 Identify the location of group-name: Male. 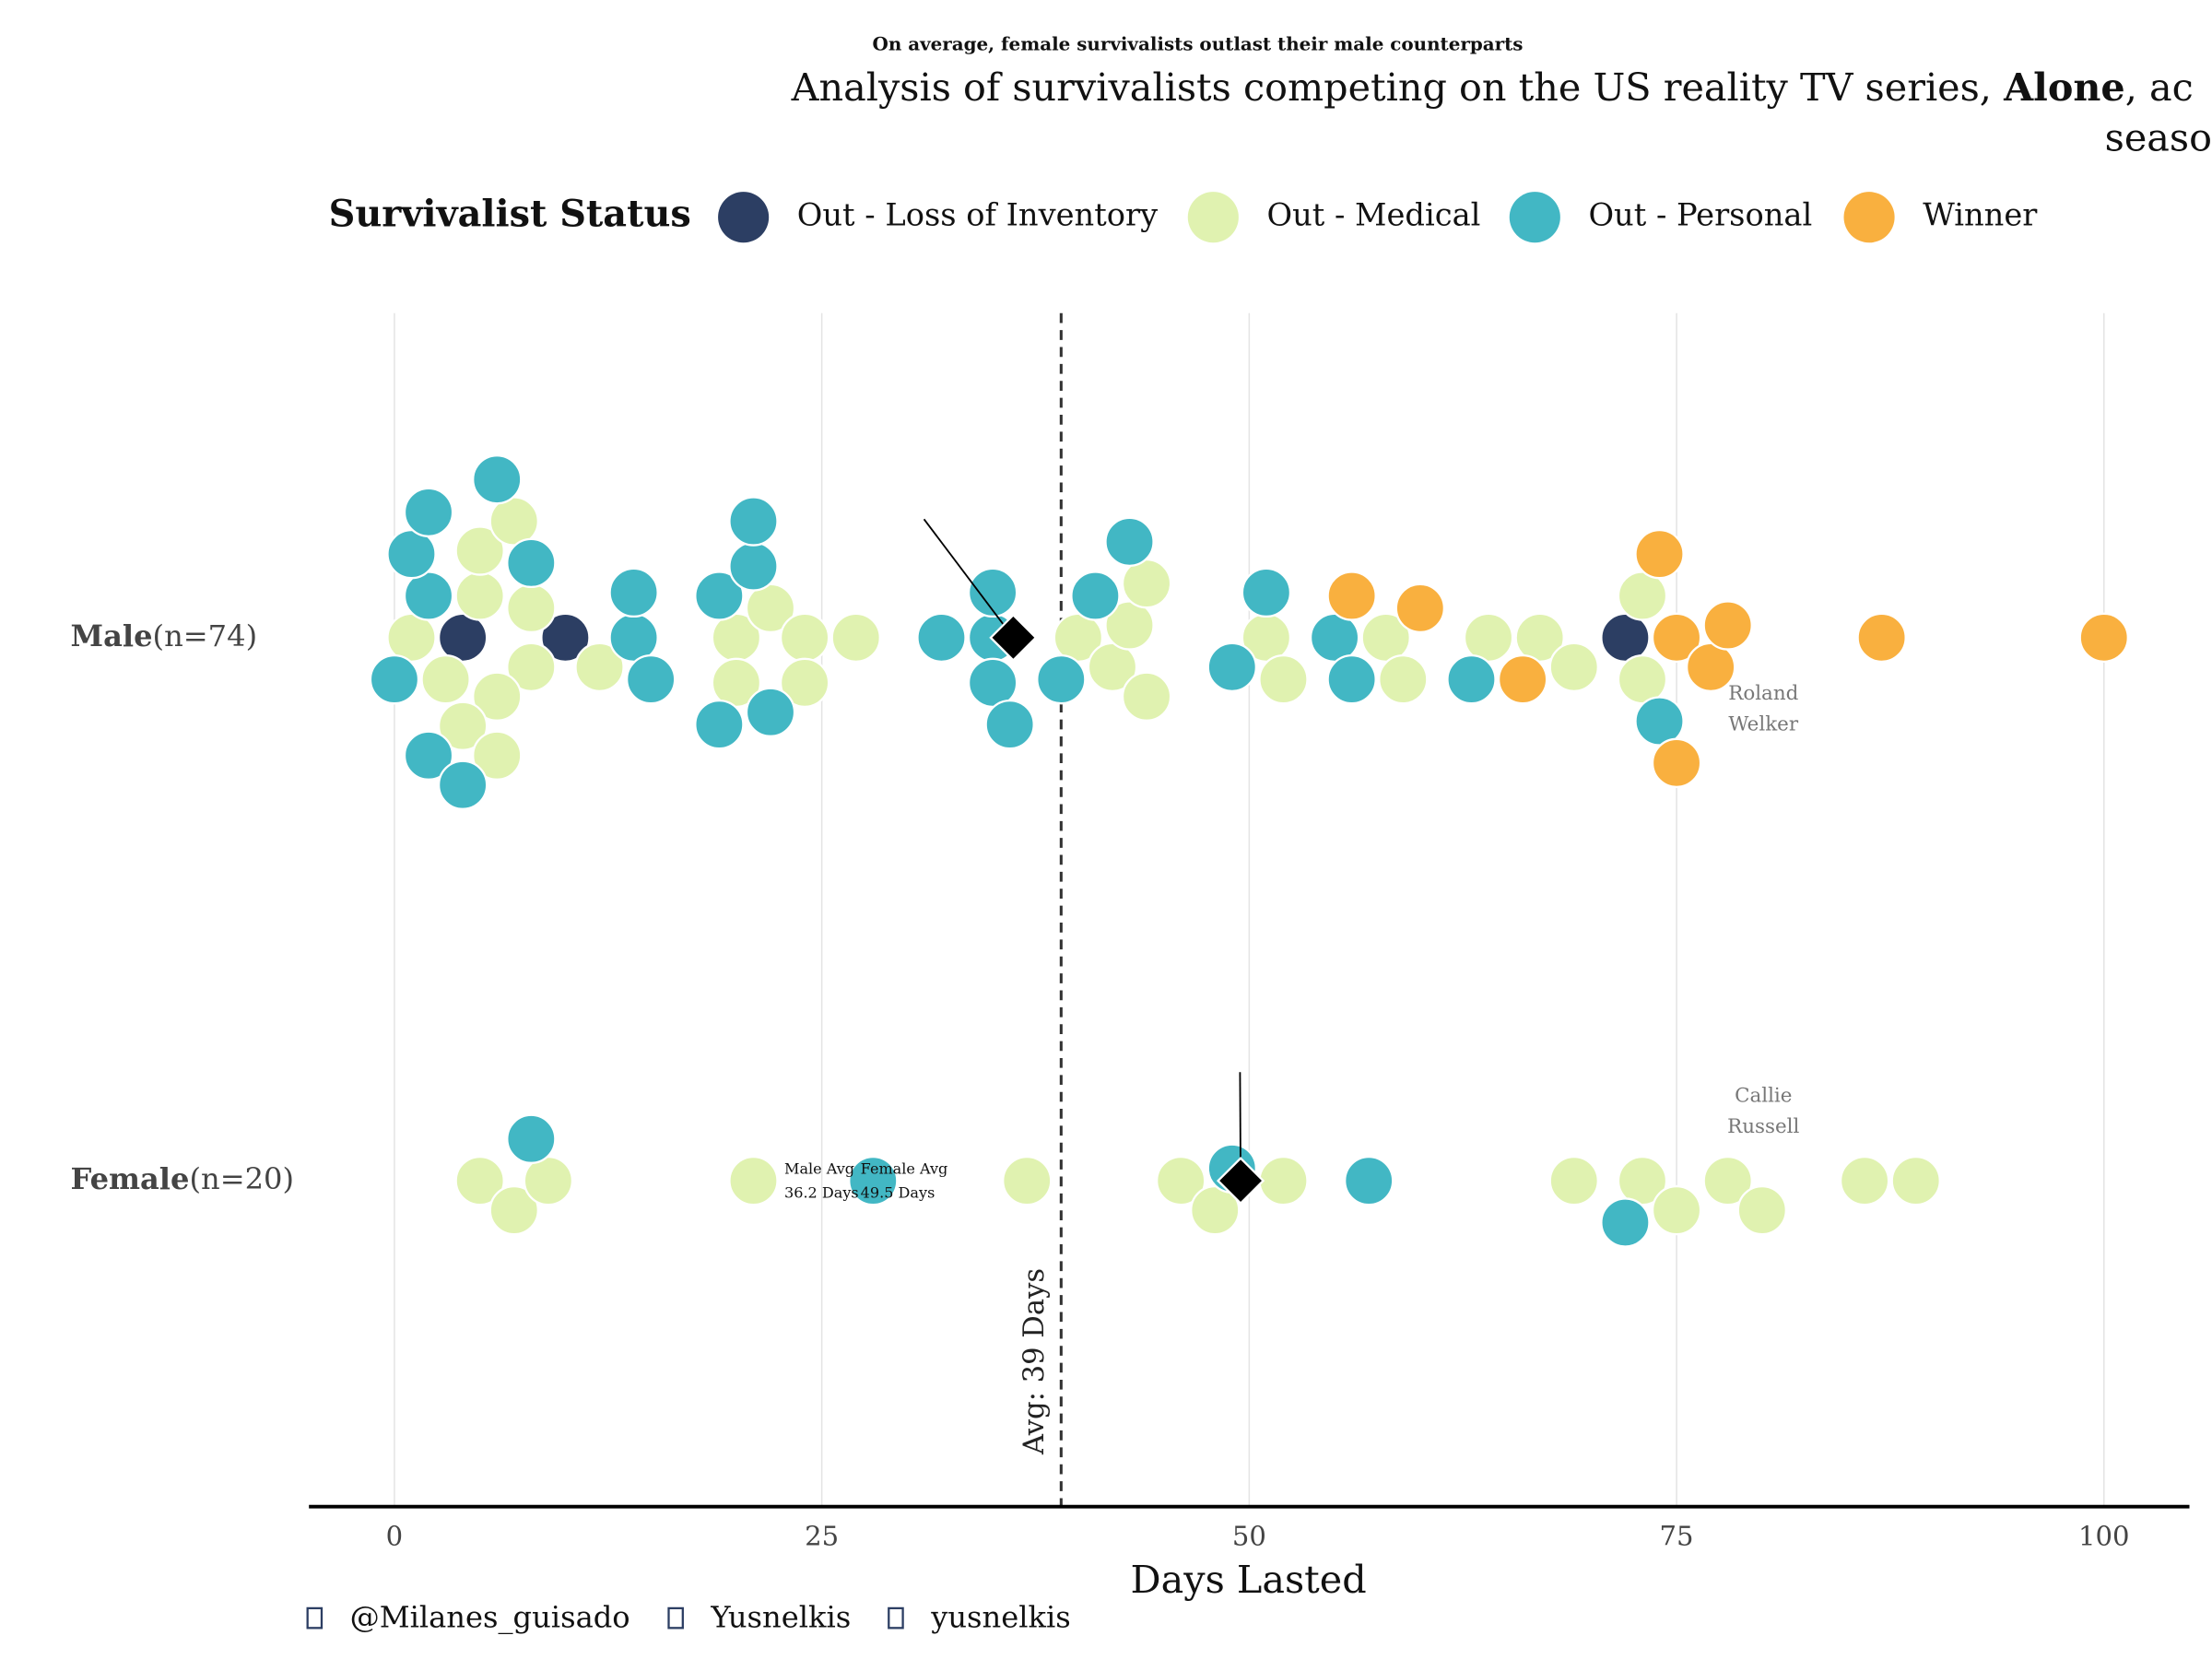
(112, 635).